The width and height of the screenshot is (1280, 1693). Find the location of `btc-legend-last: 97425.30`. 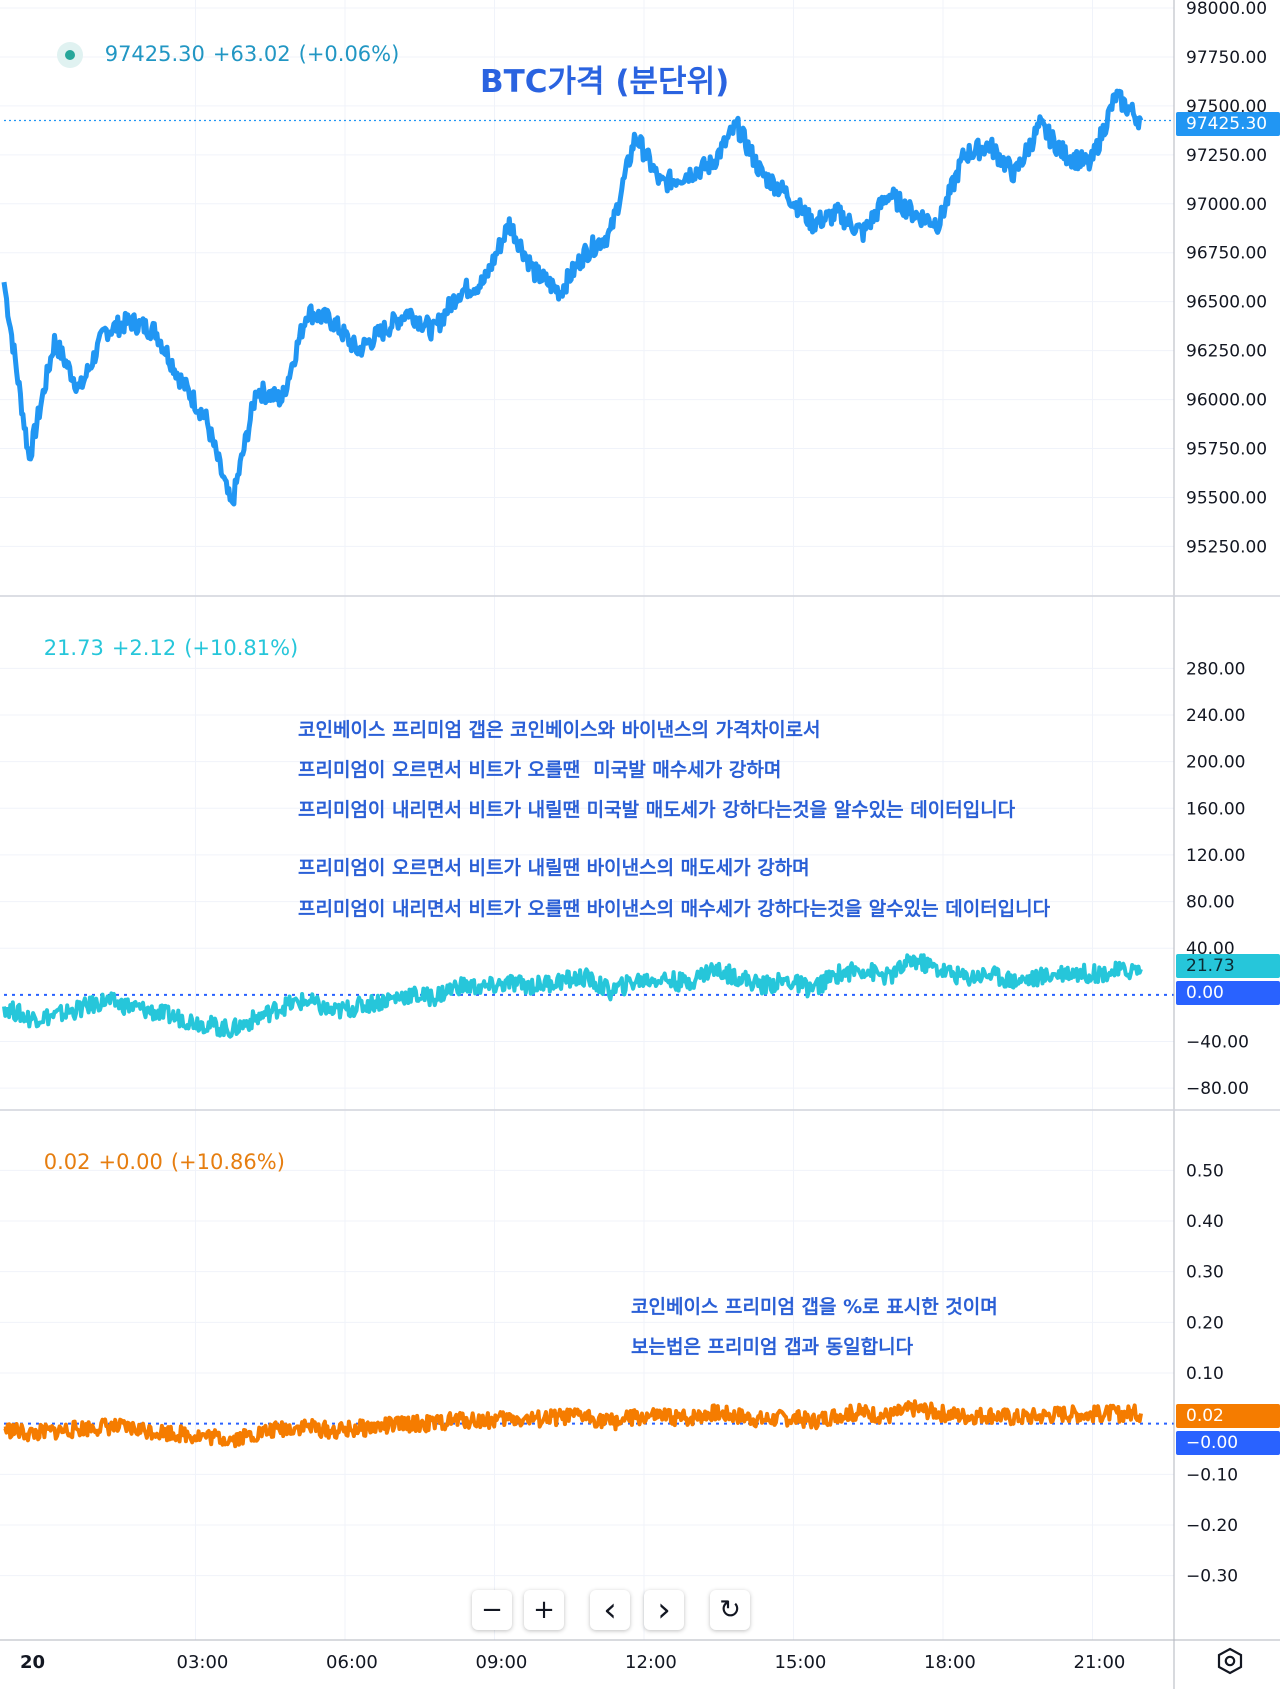

btc-legend-last: 97425.30 is located at coordinates (154, 54).